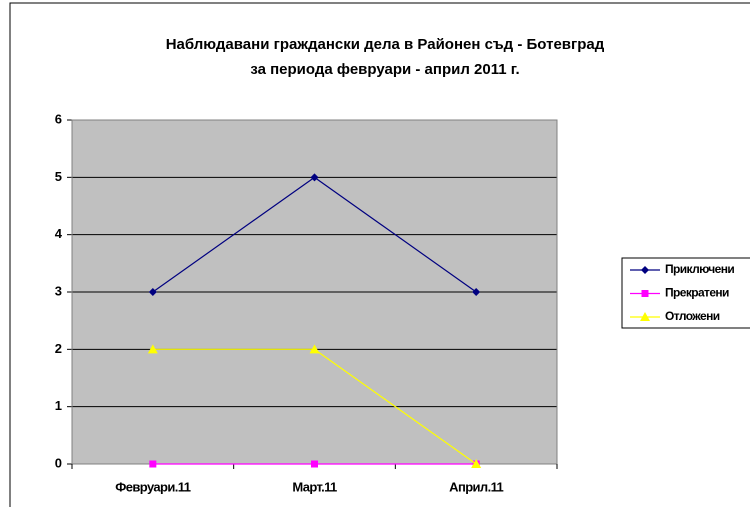 The width and height of the screenshot is (750, 507). What do you see at coordinates (58, 290) in the screenshot?
I see `y-tick-label: 3` at bounding box center [58, 290].